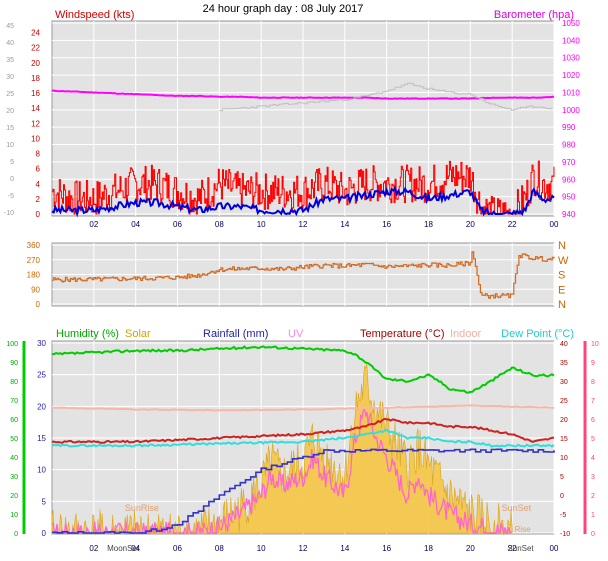 The image size is (608, 561). I want to click on gust-series-line, so click(303, 201).